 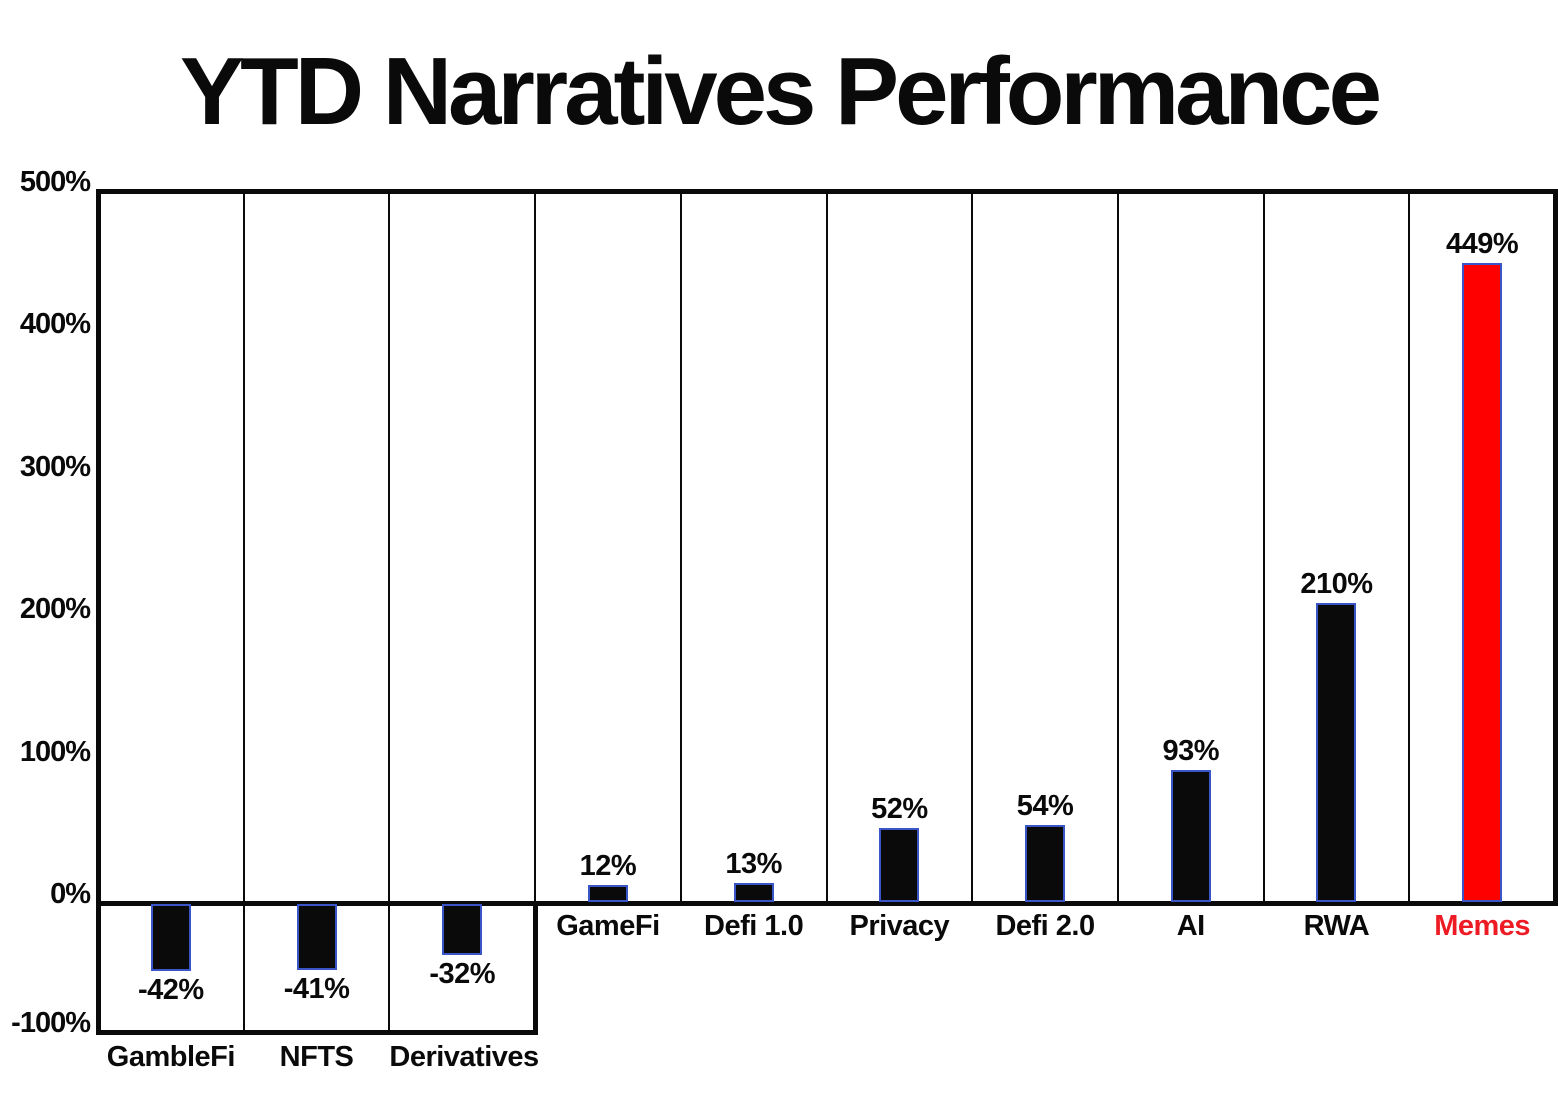 I want to click on negative-box-bottom-border, so click(x=316, y=1032).